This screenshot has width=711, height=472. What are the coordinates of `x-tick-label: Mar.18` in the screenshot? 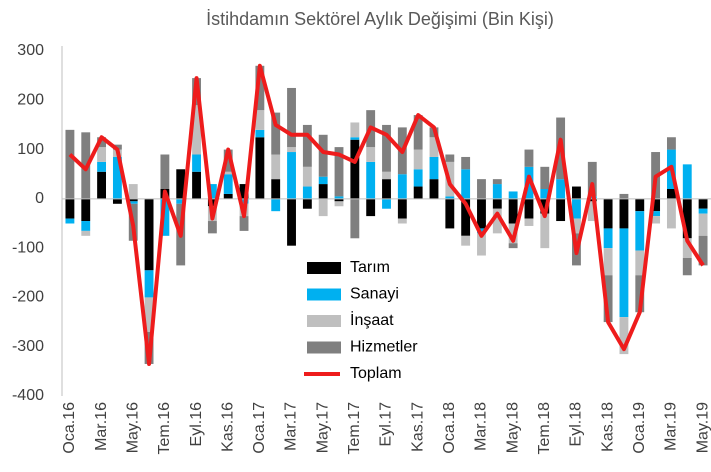 It's located at (481, 426).